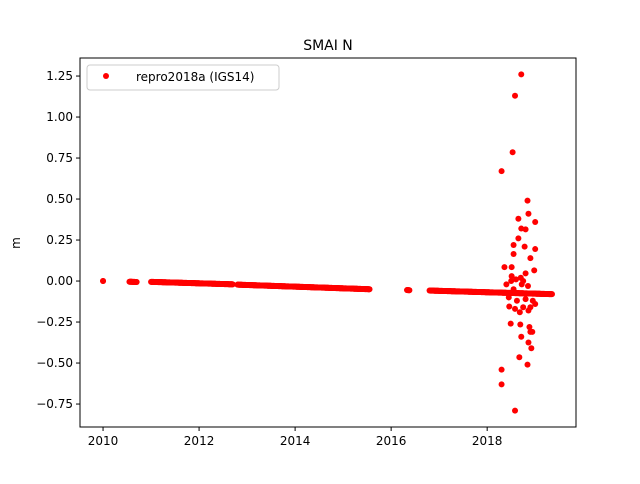 The height and width of the screenshot is (484, 640). I want to click on y-tick-label: −0.50, so click(54, 363).